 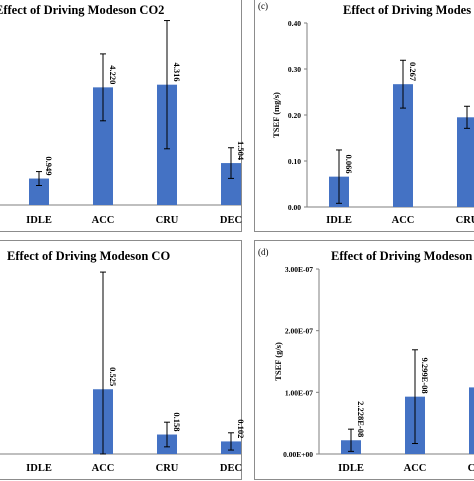 I want to click on data-label: 0.158, so click(x=177, y=421).